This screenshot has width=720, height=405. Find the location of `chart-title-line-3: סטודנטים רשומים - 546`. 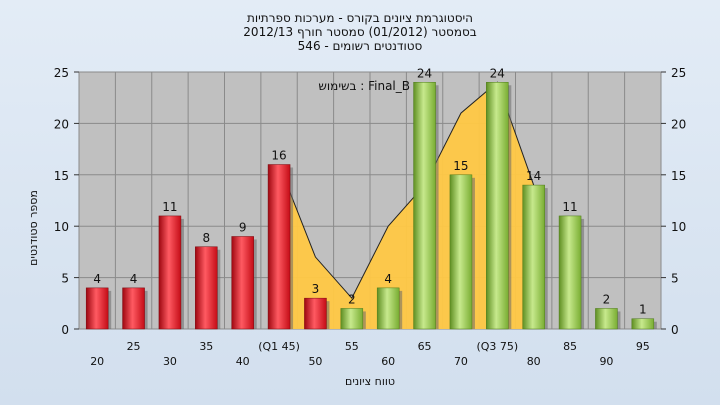

chart-title-line-3: סטודנטים רשומים - 546 is located at coordinates (360, 46).